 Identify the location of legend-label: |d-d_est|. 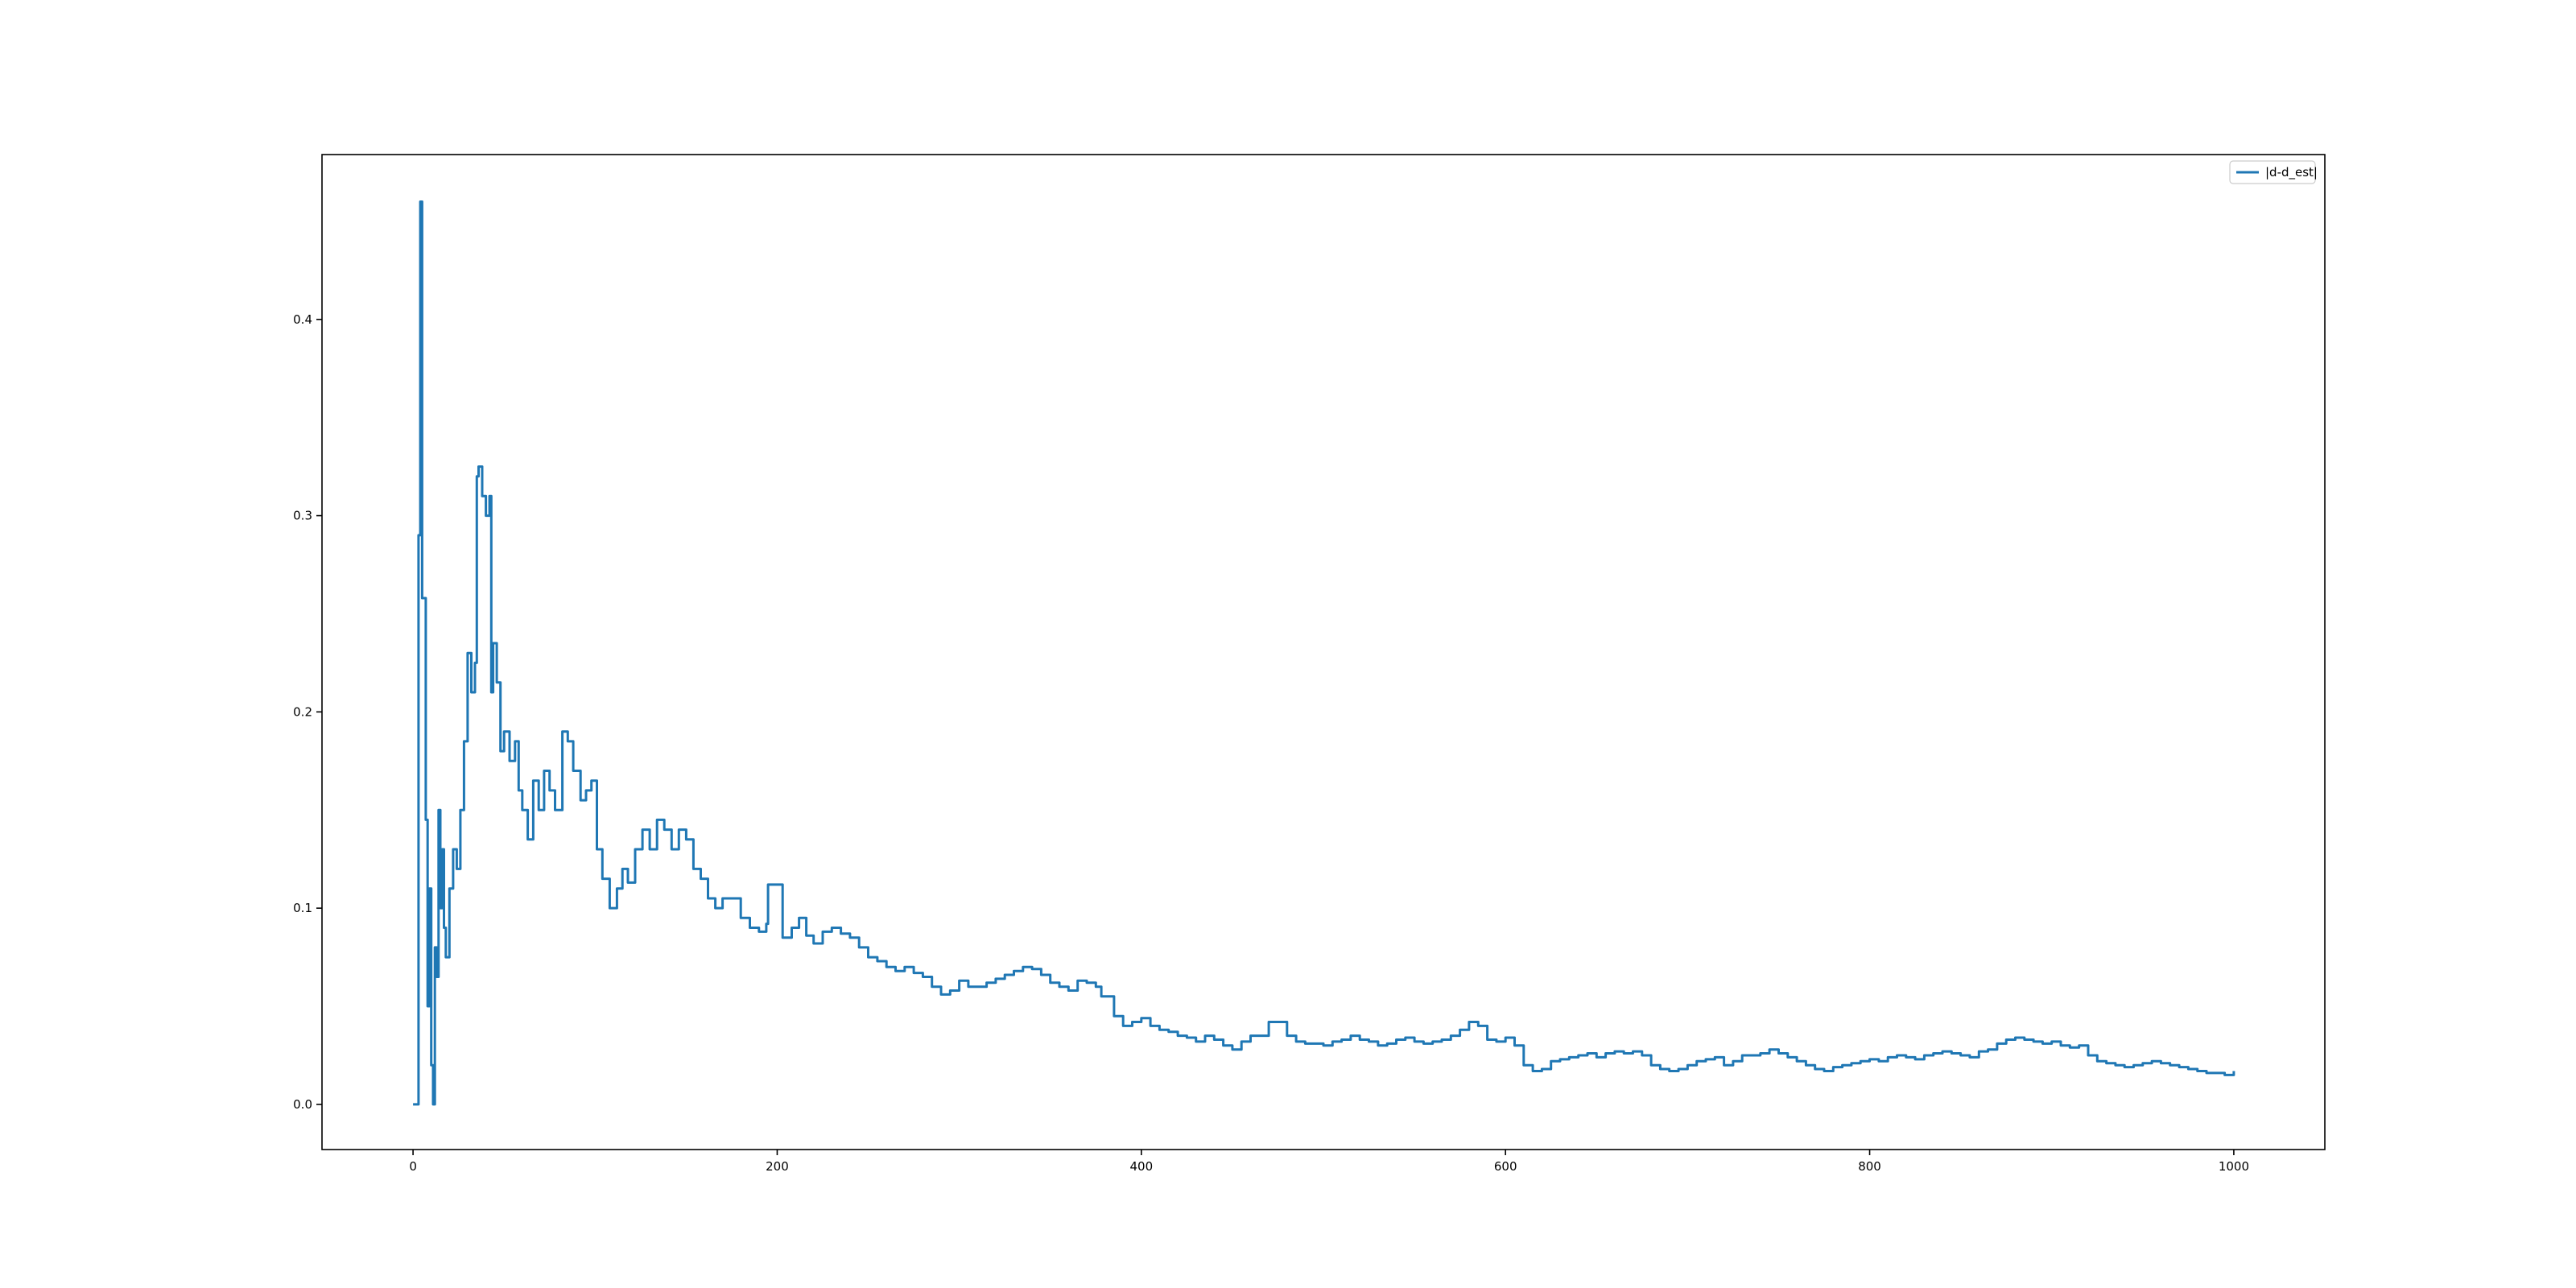
(2291, 172).